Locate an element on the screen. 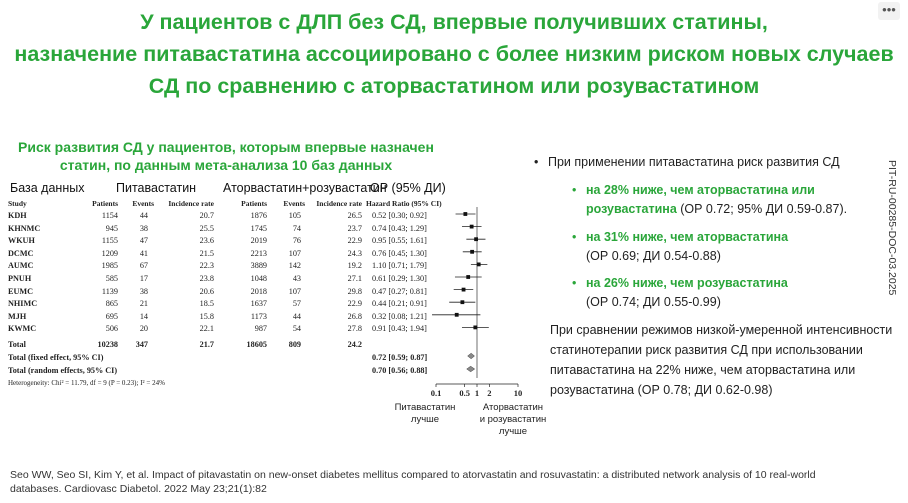 This screenshot has width=908, height=503. sub-header-patients: Patients is located at coordinates (105, 203).